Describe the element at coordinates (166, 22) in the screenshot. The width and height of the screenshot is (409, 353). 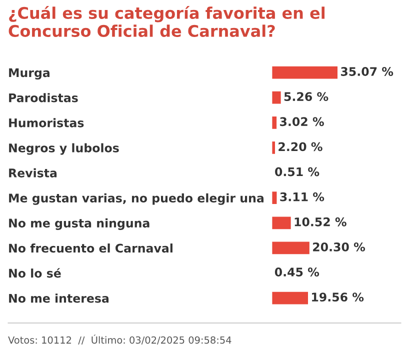
I see `chart-title: ¿Cuál es su categoría favorita en el Concurso Oficial de Carnaval?` at that location.